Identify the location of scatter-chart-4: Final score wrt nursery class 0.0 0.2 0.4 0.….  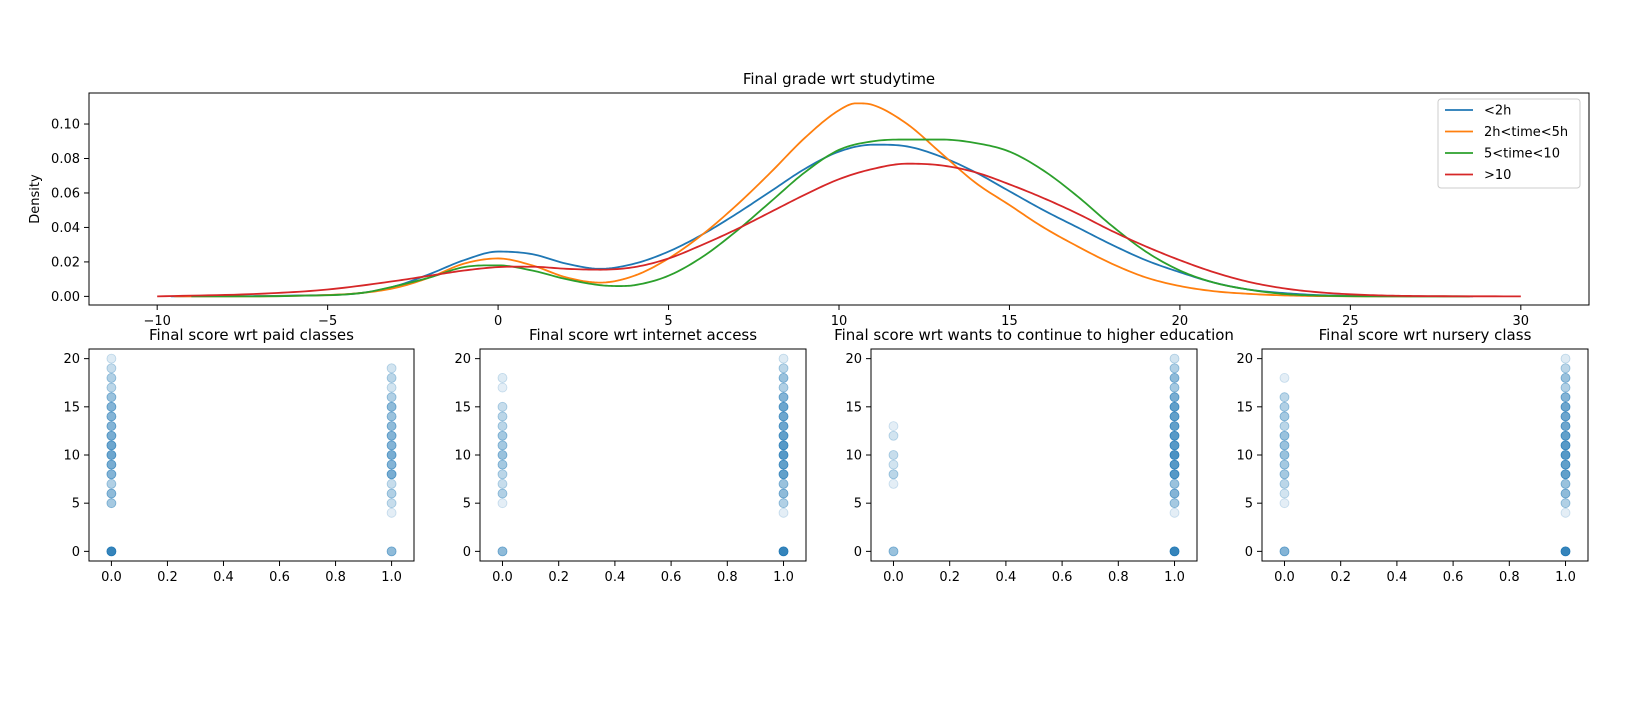
(1412, 455).